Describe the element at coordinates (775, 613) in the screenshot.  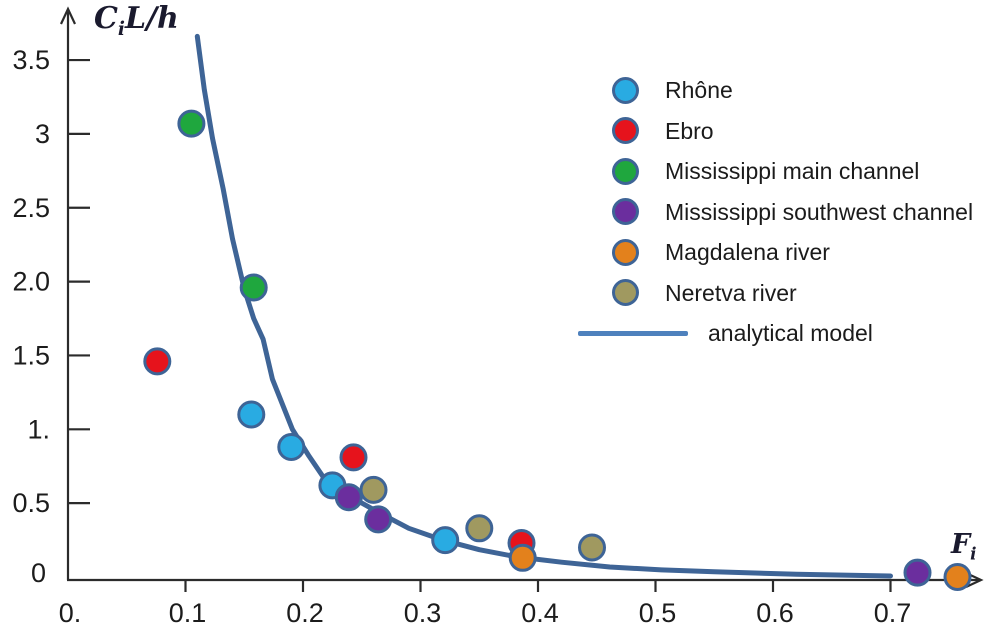
I see `x-tick-label: 0.6` at that location.